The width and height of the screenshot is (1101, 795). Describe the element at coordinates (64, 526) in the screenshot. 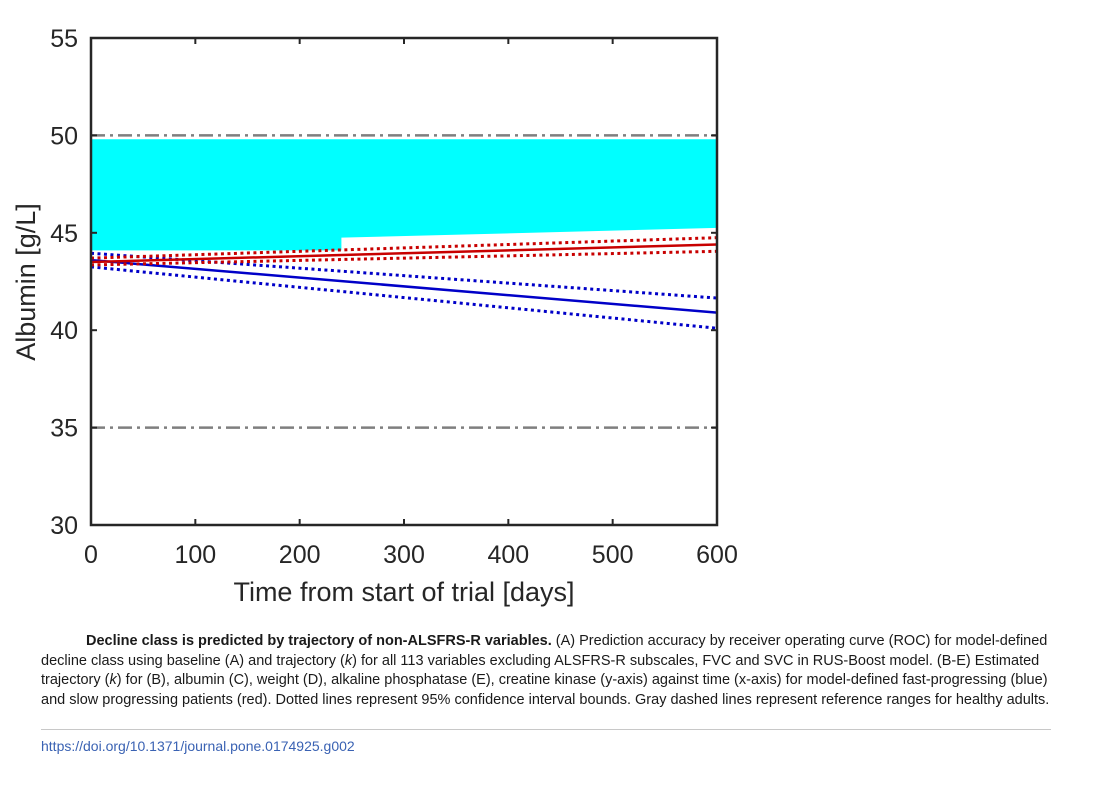

I see `y-tick-label-30: 30` at that location.